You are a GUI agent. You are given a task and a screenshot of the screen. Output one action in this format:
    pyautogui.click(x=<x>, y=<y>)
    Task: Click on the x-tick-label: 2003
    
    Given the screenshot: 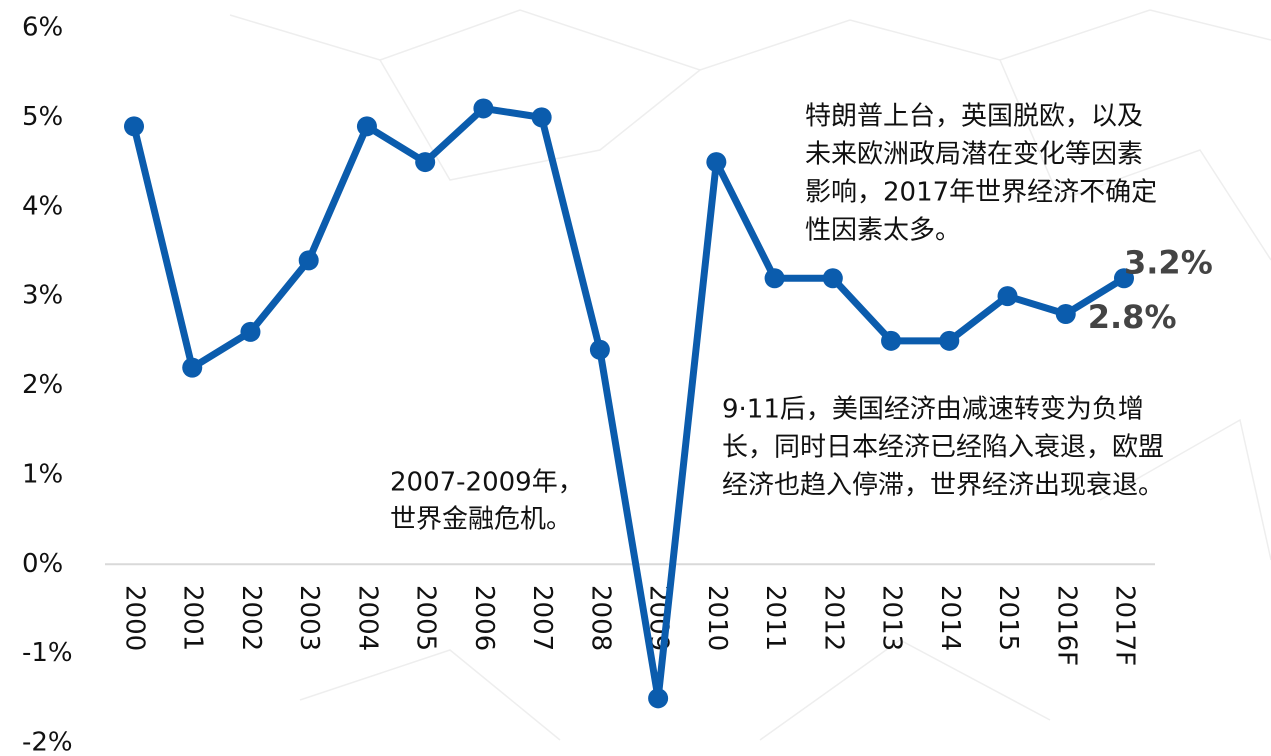 What is the action you would take?
    pyautogui.click(x=309, y=618)
    